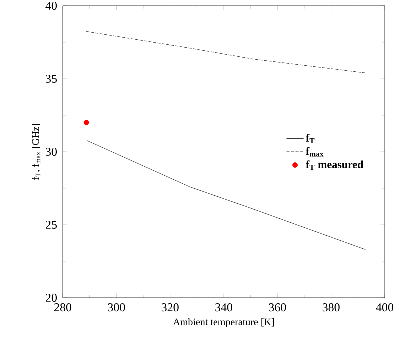  I want to click on y-tick-label: 25, so click(52, 225).